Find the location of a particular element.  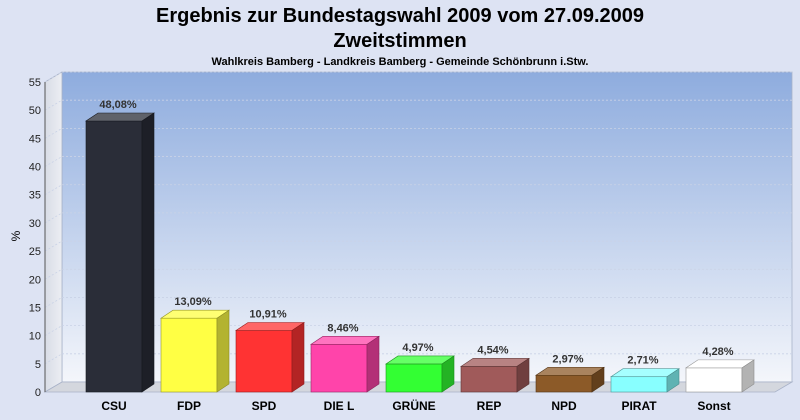

x-tick-label: CSU is located at coordinates (113, 406).